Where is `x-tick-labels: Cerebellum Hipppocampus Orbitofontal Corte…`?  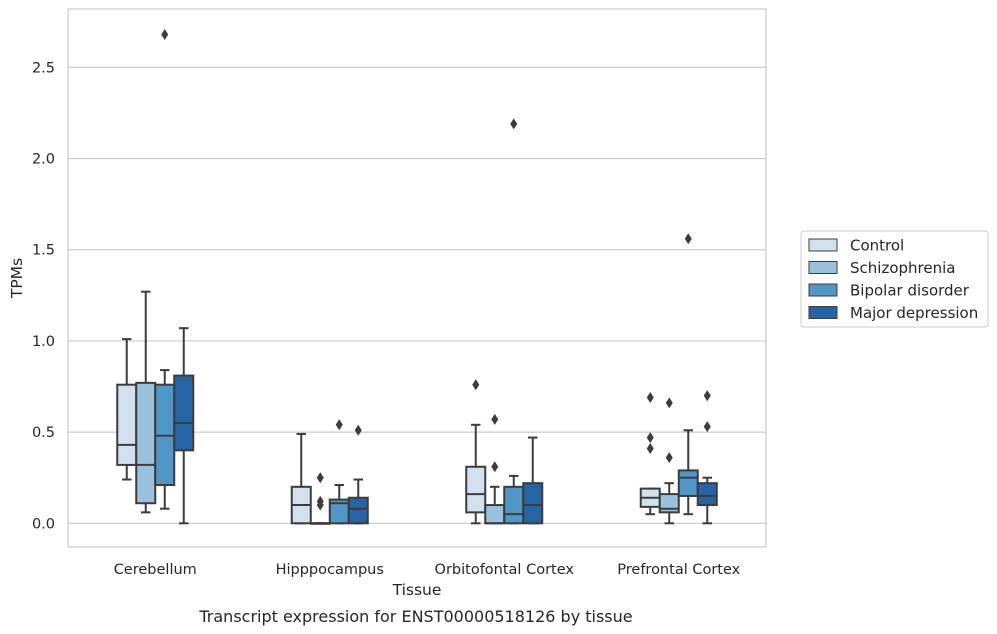
x-tick-labels: Cerebellum Hipppocampus Orbitofontal Corte… is located at coordinates (427, 570).